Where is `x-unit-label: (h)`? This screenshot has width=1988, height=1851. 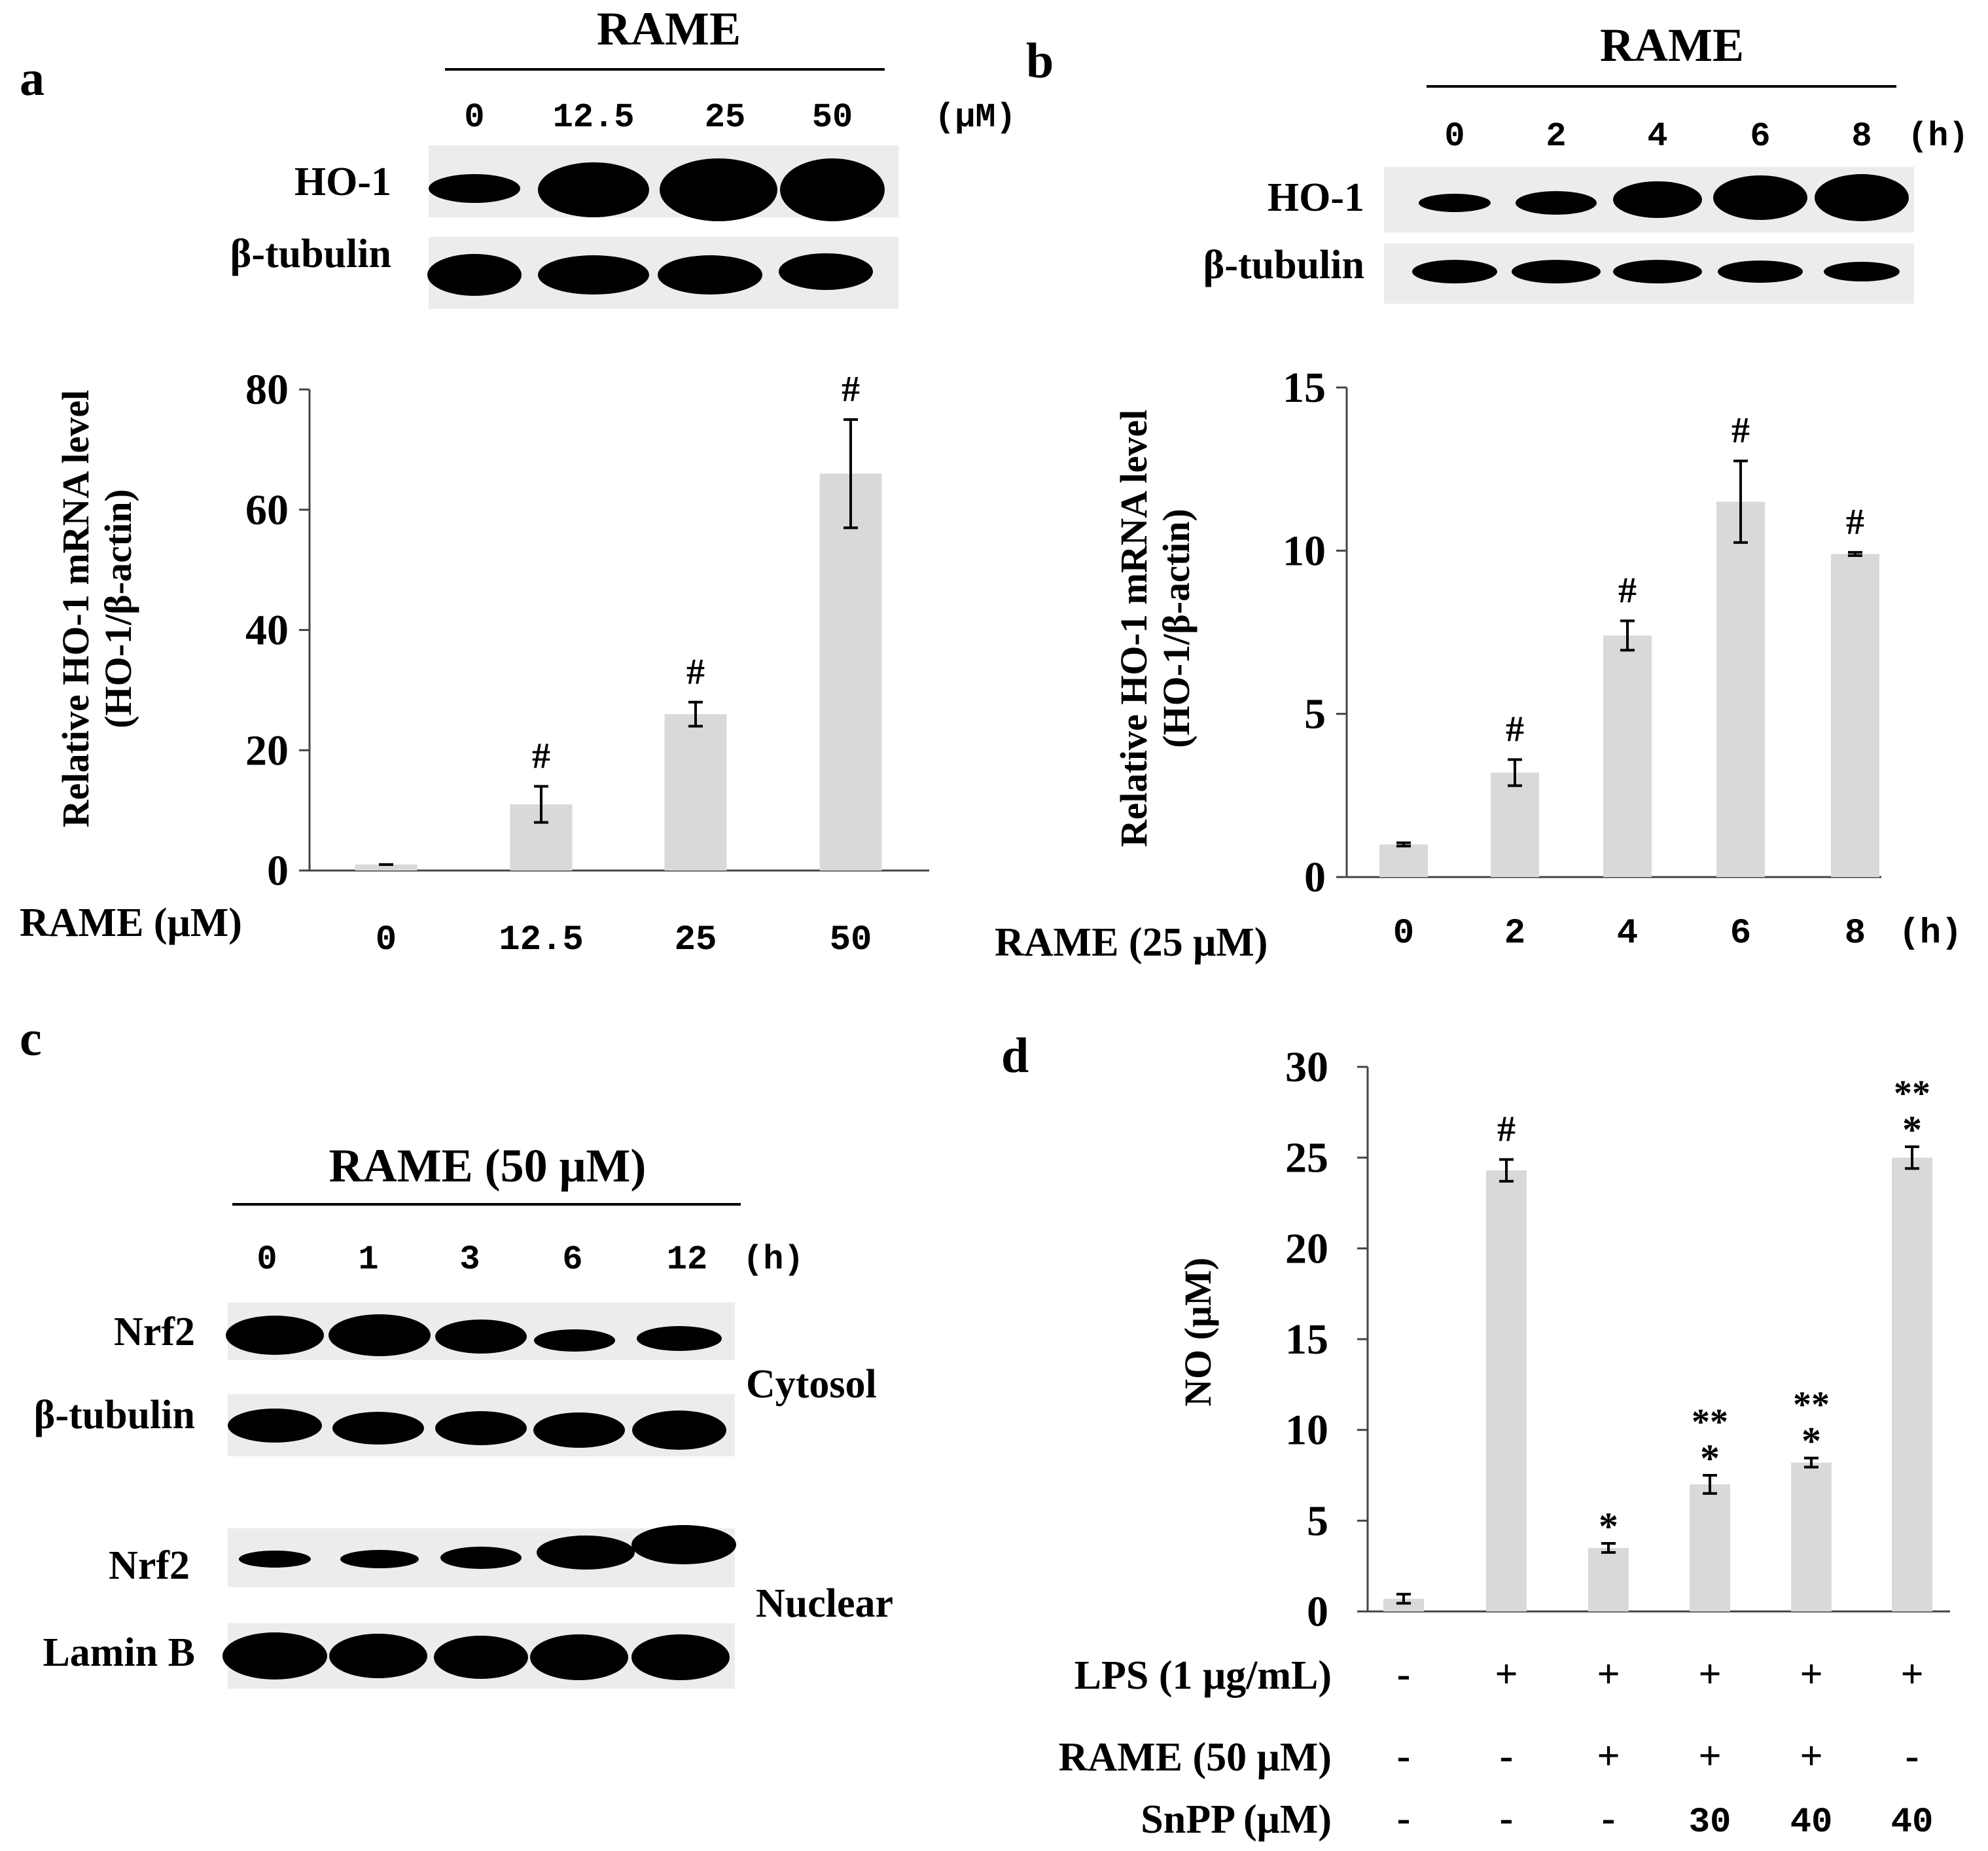 x-unit-label: (h) is located at coordinates (1930, 934).